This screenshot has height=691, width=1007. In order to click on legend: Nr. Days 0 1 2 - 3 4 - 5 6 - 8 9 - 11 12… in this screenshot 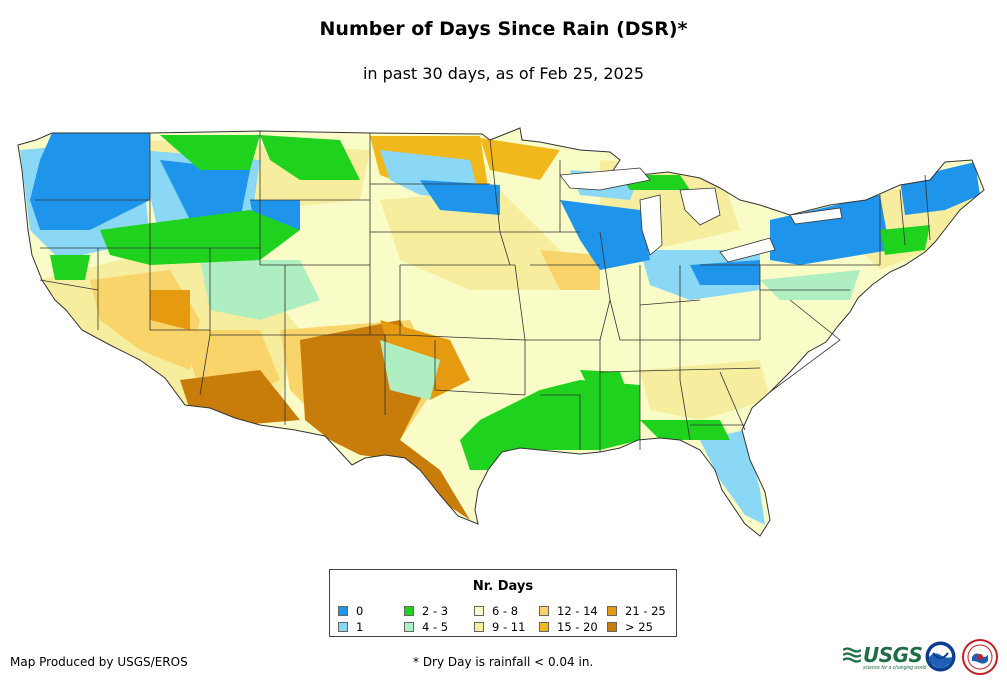, I will do `click(503, 603)`.